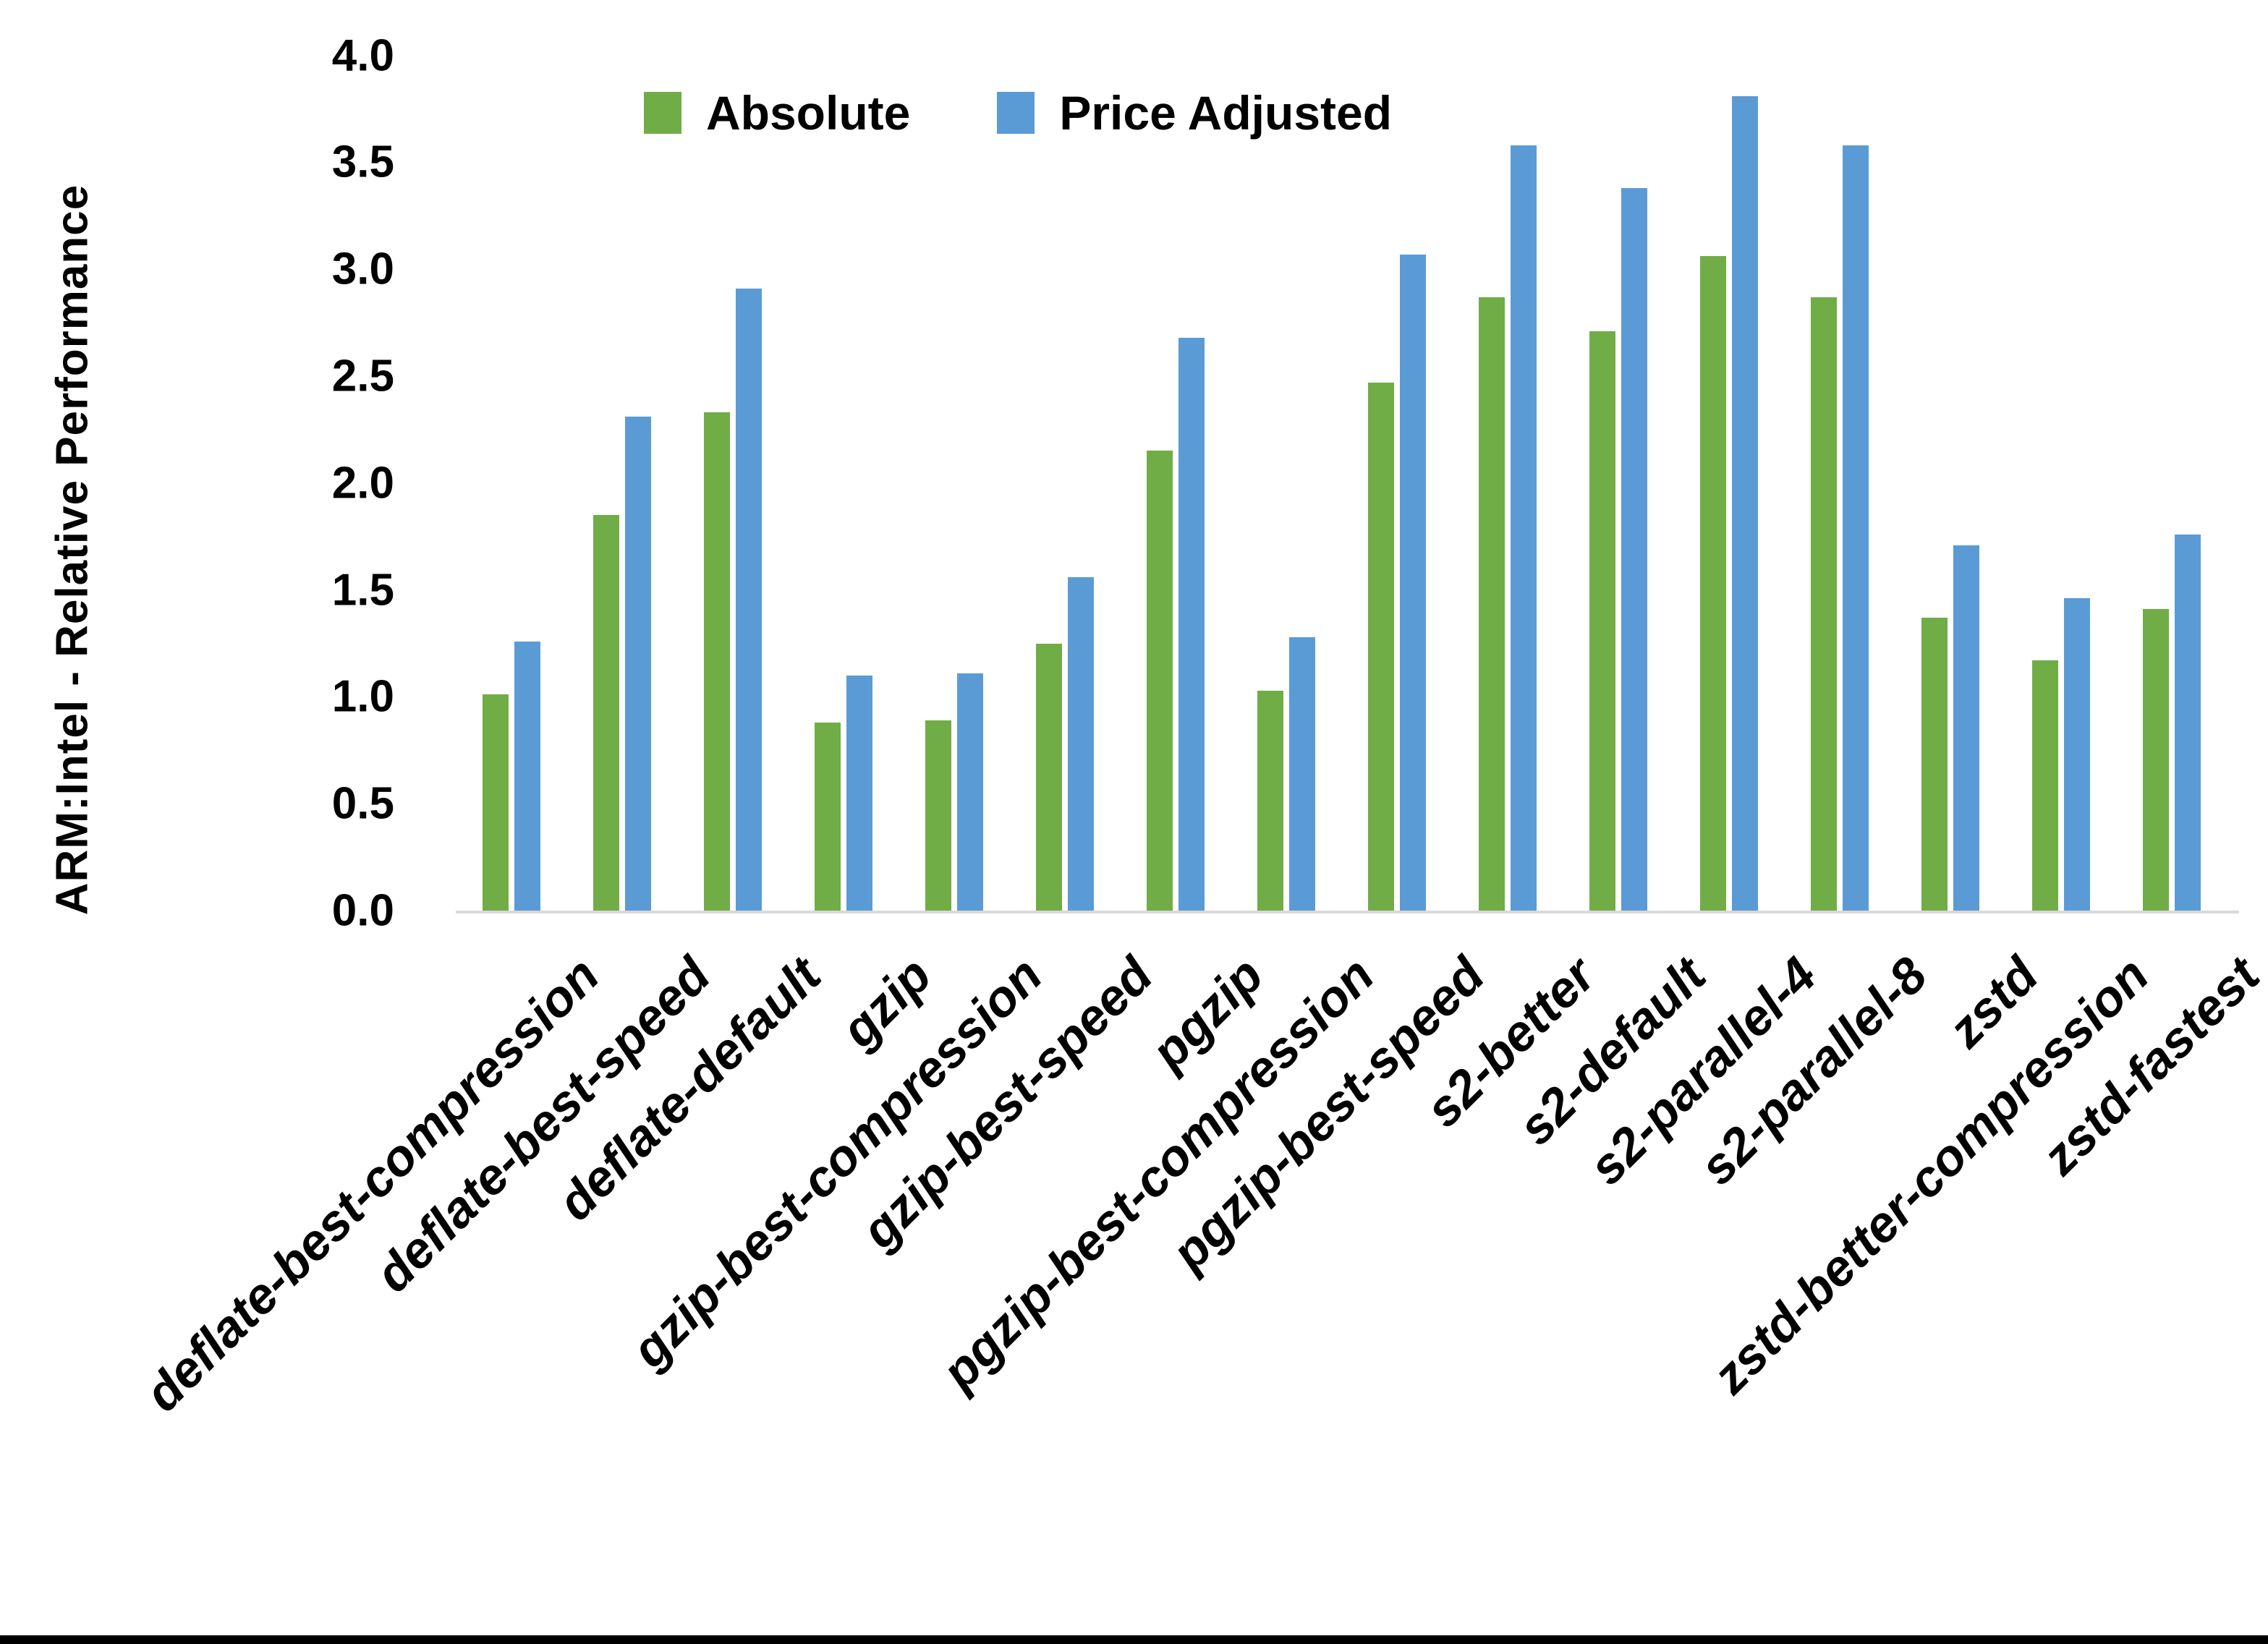 This screenshot has height=1644, width=2268. What do you see at coordinates (1524, 528) in the screenshot?
I see `bar-price-adjusted-s2-better` at bounding box center [1524, 528].